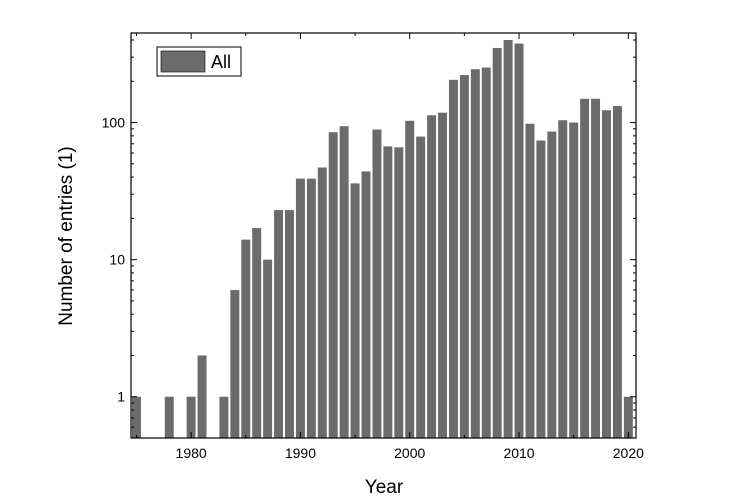 The height and width of the screenshot is (500, 738). Describe the element at coordinates (519, 240) in the screenshot. I see `bar-2010` at that location.